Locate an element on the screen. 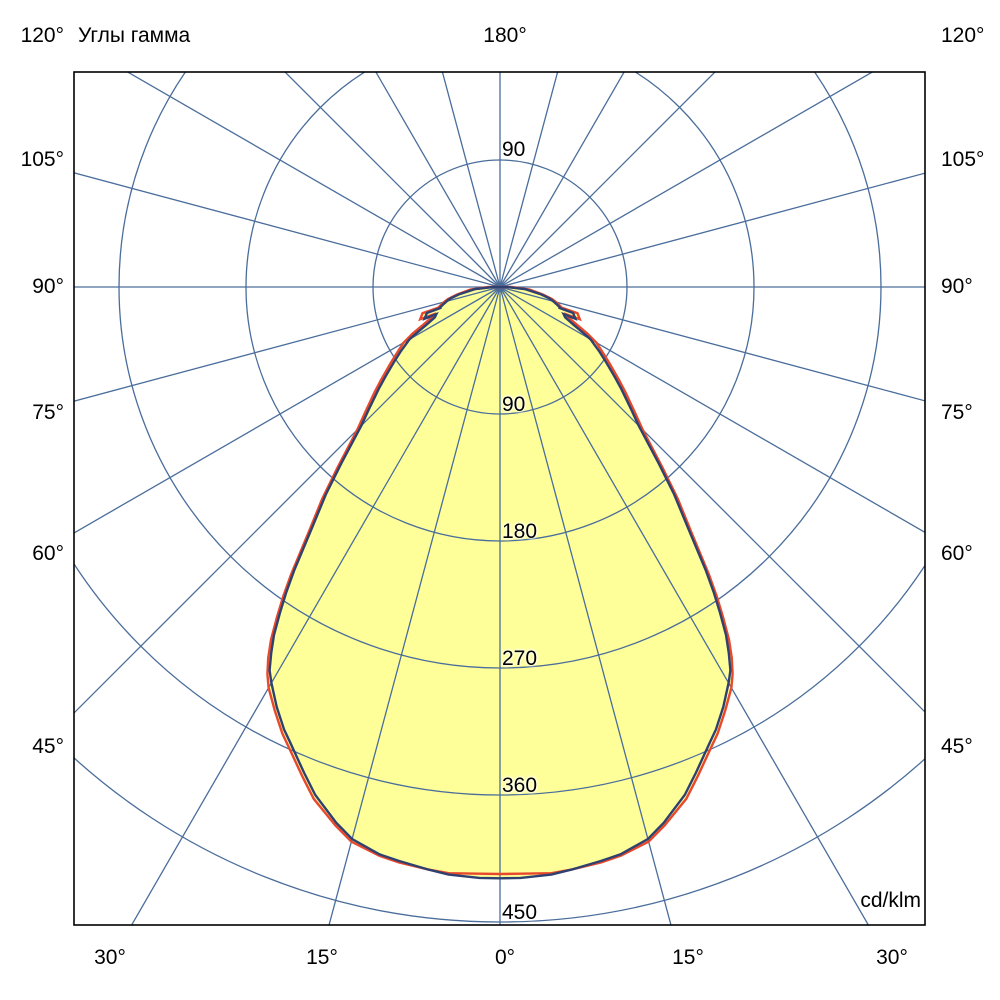 The width and height of the screenshot is (1000, 1000). gamma-label-bottom-0: 0° is located at coordinates (505, 957).